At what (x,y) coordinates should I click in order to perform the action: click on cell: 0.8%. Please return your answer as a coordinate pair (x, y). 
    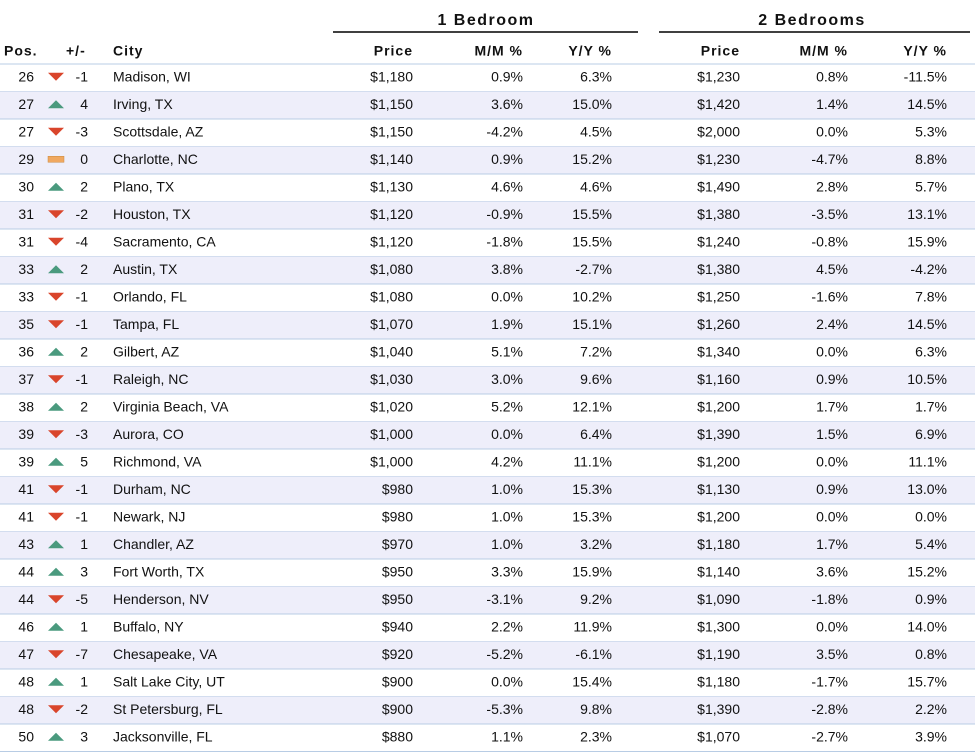
    Looking at the image, I should click on (832, 76).